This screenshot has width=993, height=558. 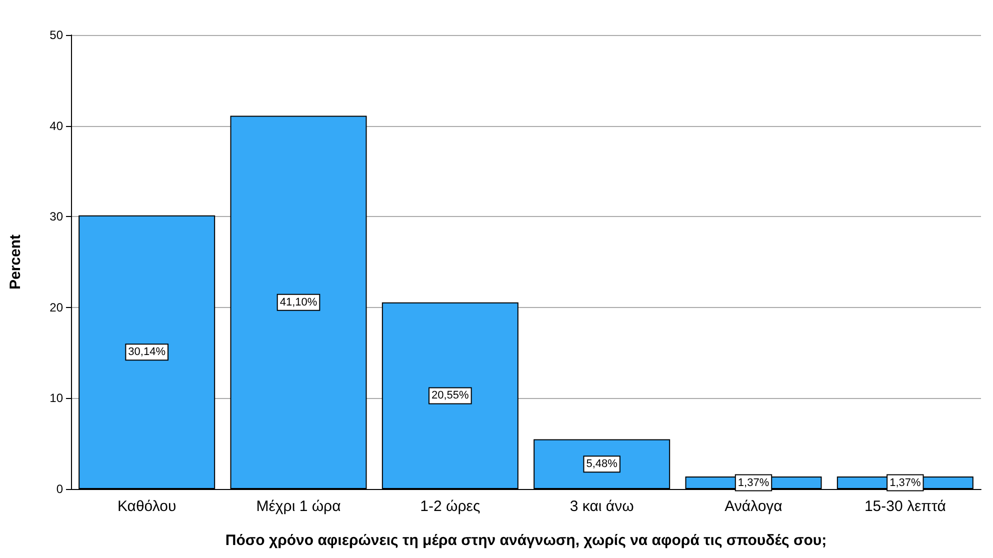 What do you see at coordinates (526, 540) in the screenshot?
I see `x-axis-title: Πόσο χρόνο αφιερώνεις τη μέρα στην ανάγνωση, χωρίς να αφορά τις σπουδές σου;` at bounding box center [526, 540].